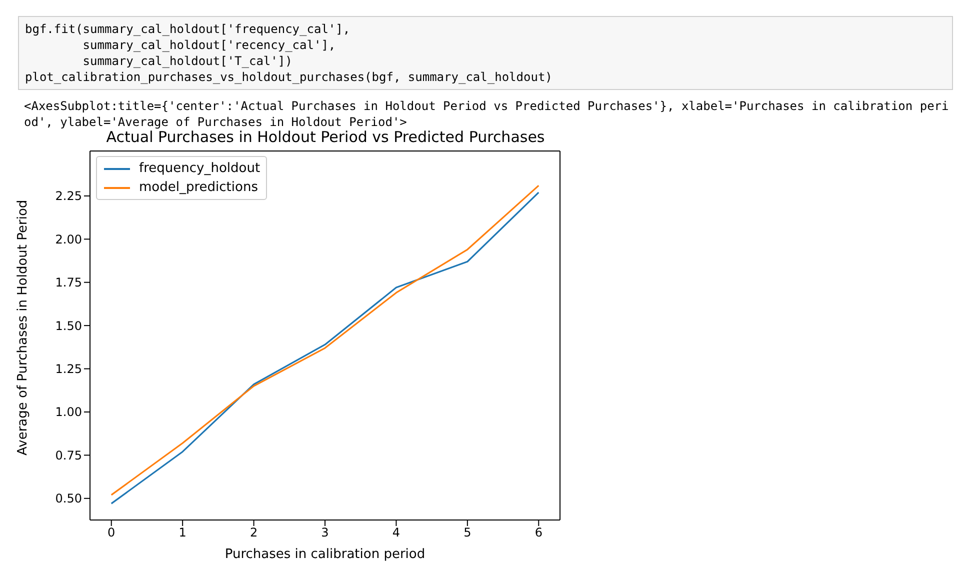 This screenshot has width=975, height=581. What do you see at coordinates (68, 196) in the screenshot?
I see `y-tick-label: 2.25` at bounding box center [68, 196].